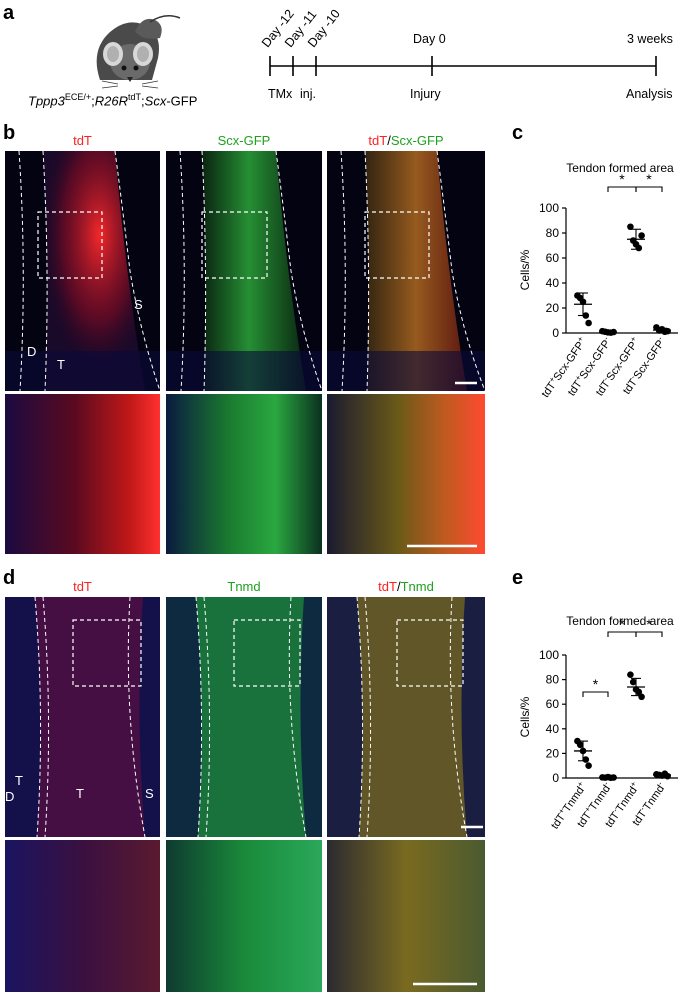 Image resolution: width=685 pixels, height=996 pixels. I want to click on merge-slash: /, so click(389, 140).